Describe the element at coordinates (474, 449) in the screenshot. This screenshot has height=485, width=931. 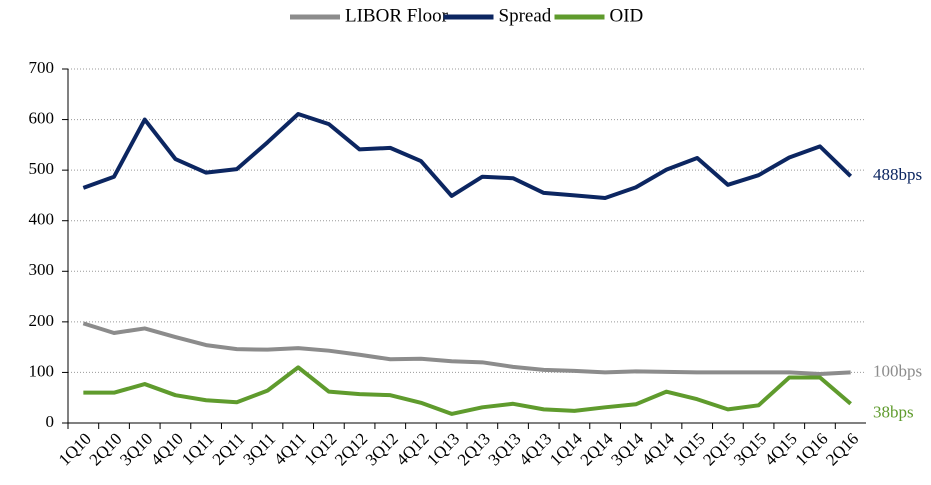
I see `x-tick-label: 2Q13` at that location.